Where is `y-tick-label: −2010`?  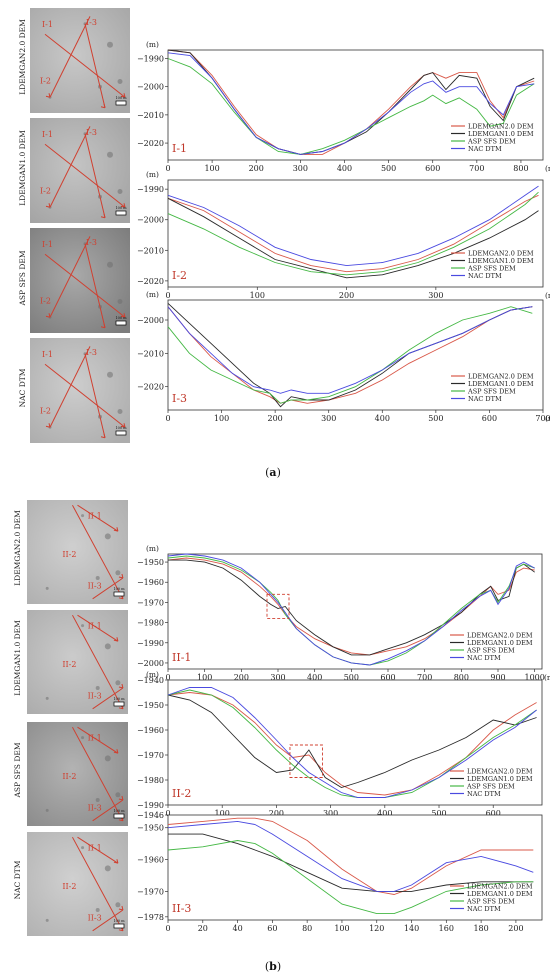 y-tick-label: −2010 is located at coordinates (150, 115).